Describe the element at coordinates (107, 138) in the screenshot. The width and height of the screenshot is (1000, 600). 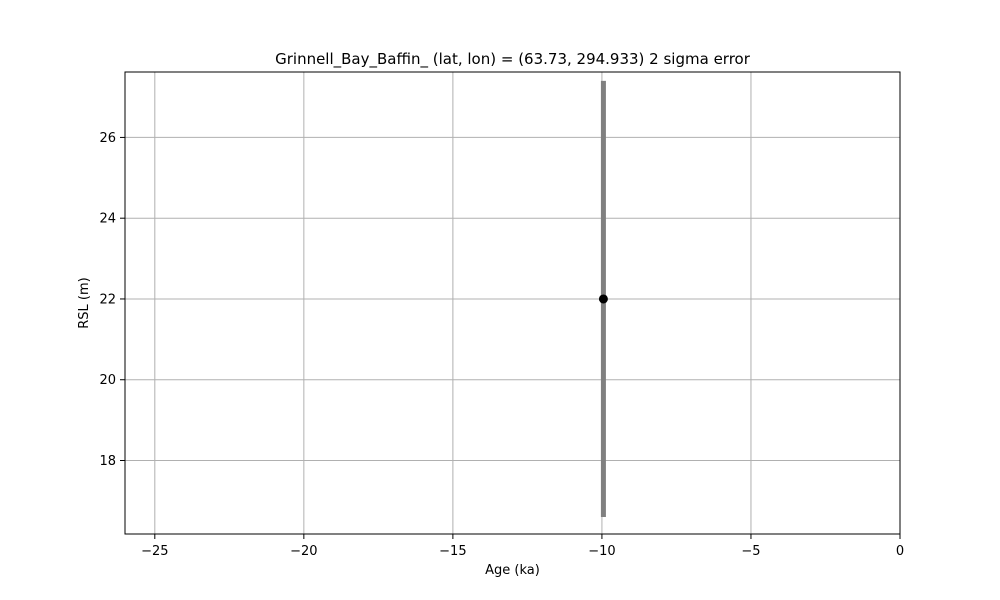
I see `y-tick-label: 26` at that location.